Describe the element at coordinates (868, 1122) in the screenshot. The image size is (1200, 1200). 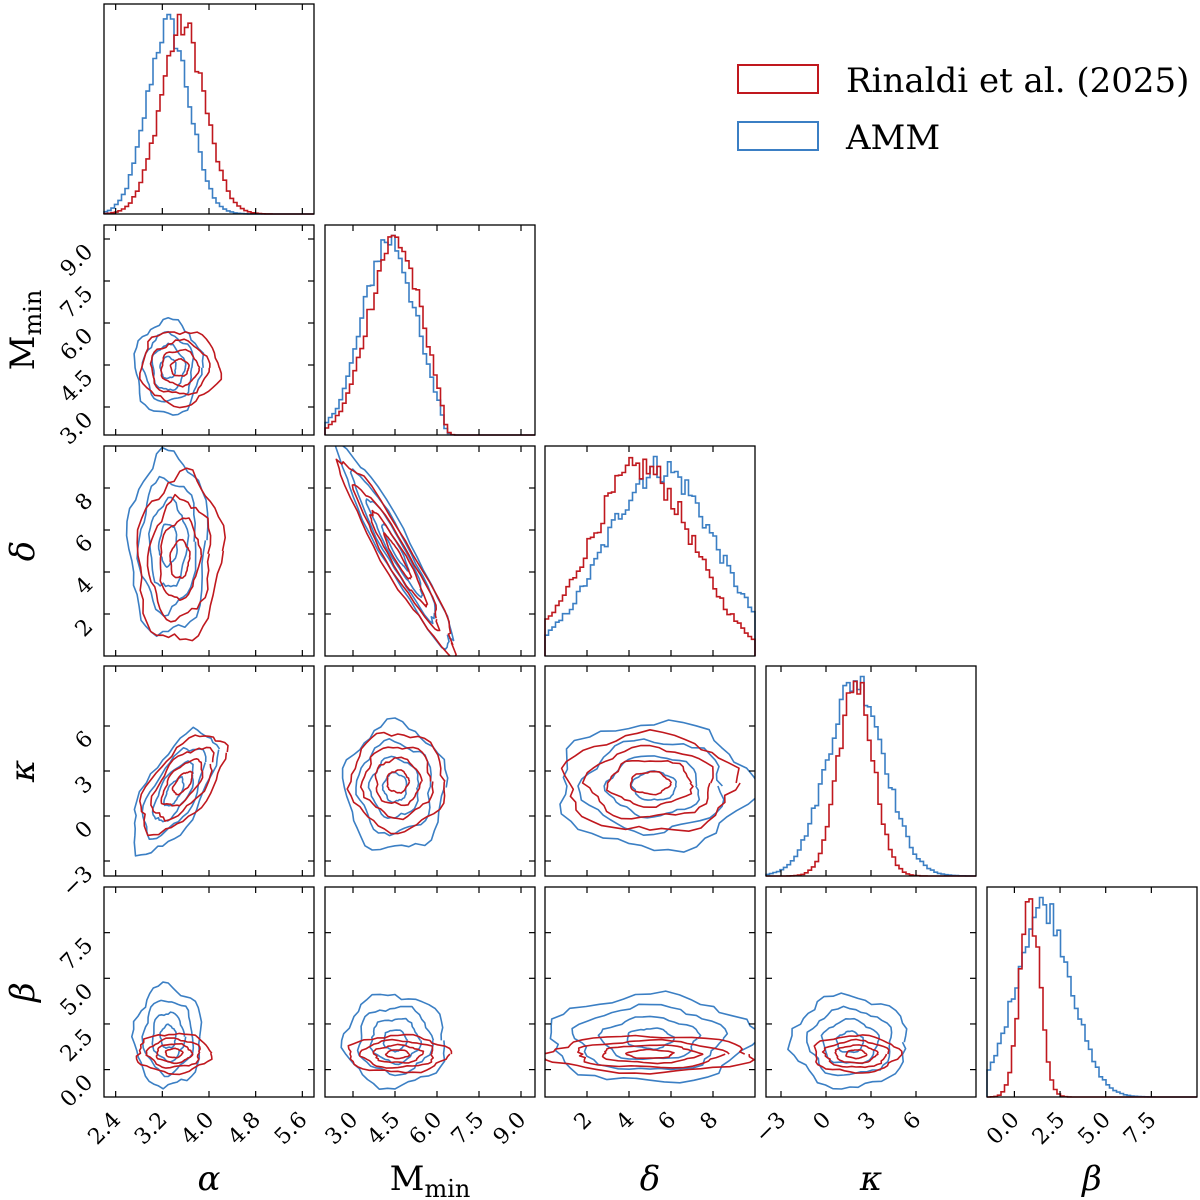
I see `x-tick-label-kappa: 3` at that location.